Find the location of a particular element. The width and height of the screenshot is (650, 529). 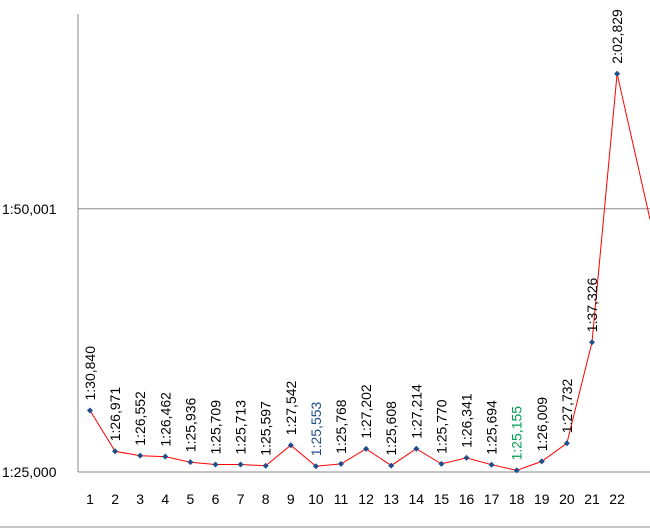

data-label: 1:27,542 is located at coordinates (291, 407).